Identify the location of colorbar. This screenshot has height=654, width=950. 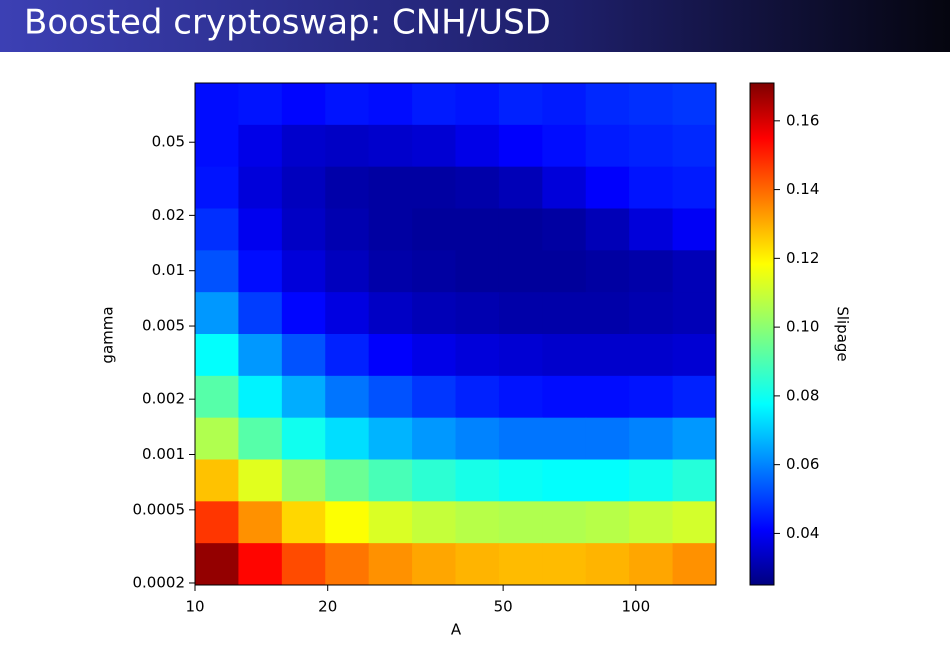
(762, 334).